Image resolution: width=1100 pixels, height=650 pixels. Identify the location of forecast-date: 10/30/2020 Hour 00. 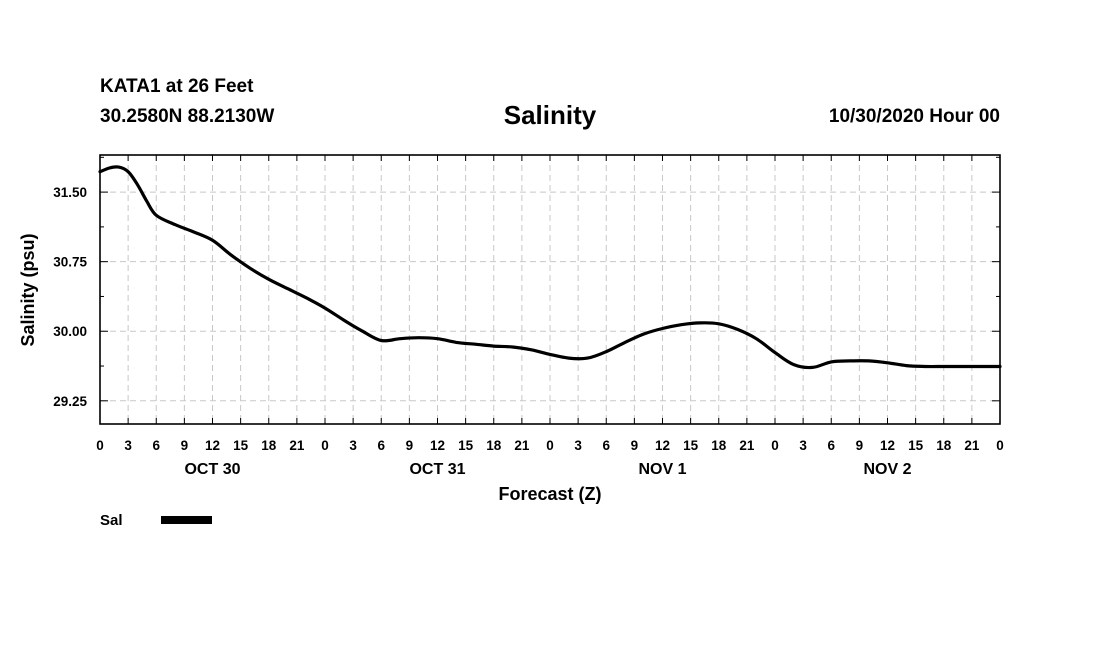
(914, 116).